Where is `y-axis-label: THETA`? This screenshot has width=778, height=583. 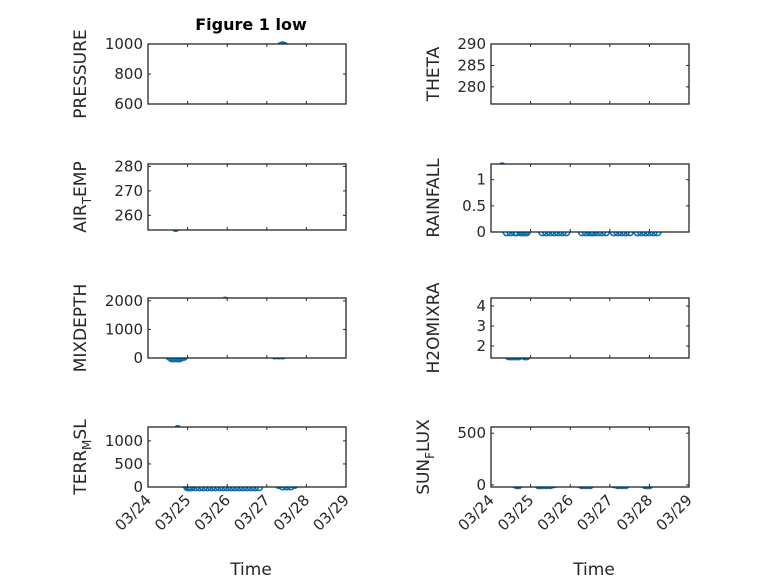
y-axis-label: THETA is located at coordinates (434, 74).